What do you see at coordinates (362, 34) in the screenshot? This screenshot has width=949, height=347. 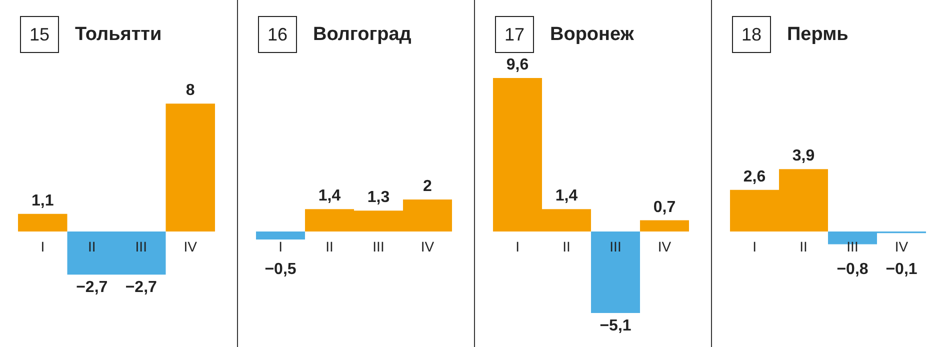 I see `chart-title: Волгоград` at bounding box center [362, 34].